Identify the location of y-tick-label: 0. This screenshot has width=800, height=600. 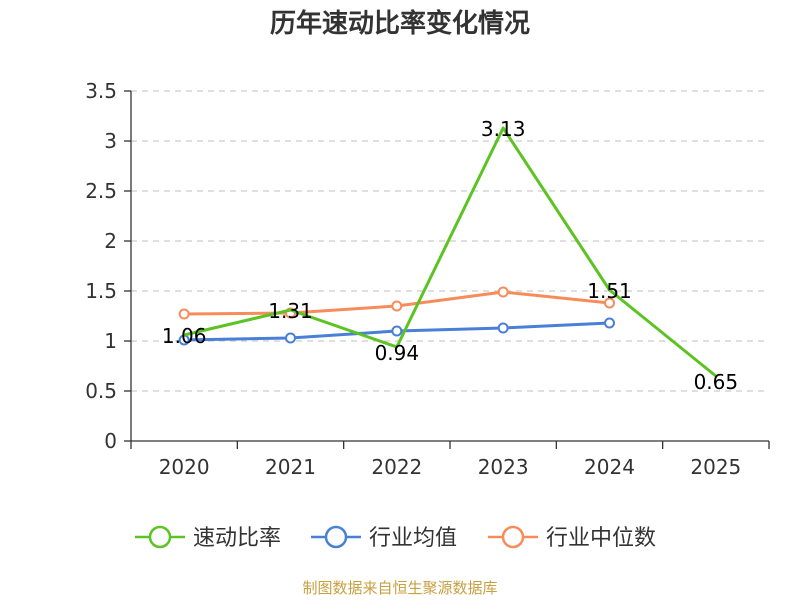
(110, 441).